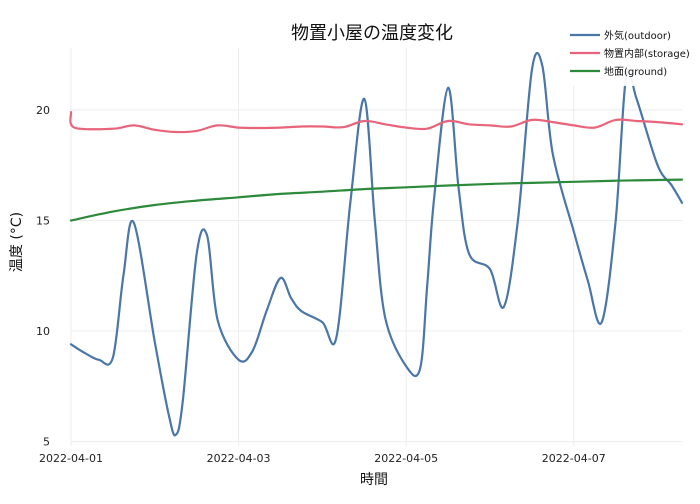  What do you see at coordinates (17, 242) in the screenshot?
I see `y-axis-title: 温度 (°C)` at bounding box center [17, 242].